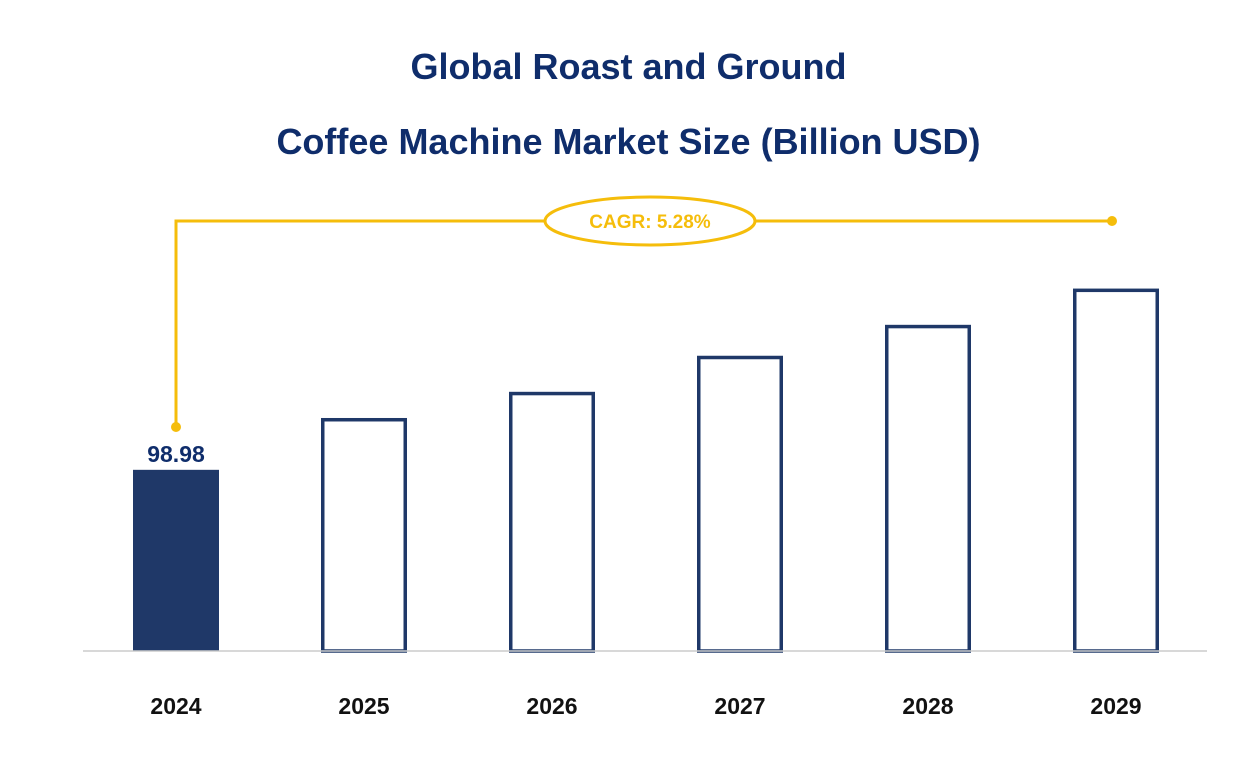 The width and height of the screenshot is (1257, 769). Describe the element at coordinates (175, 706) in the screenshot. I see `x-tick-label-2024: 2024` at that location.